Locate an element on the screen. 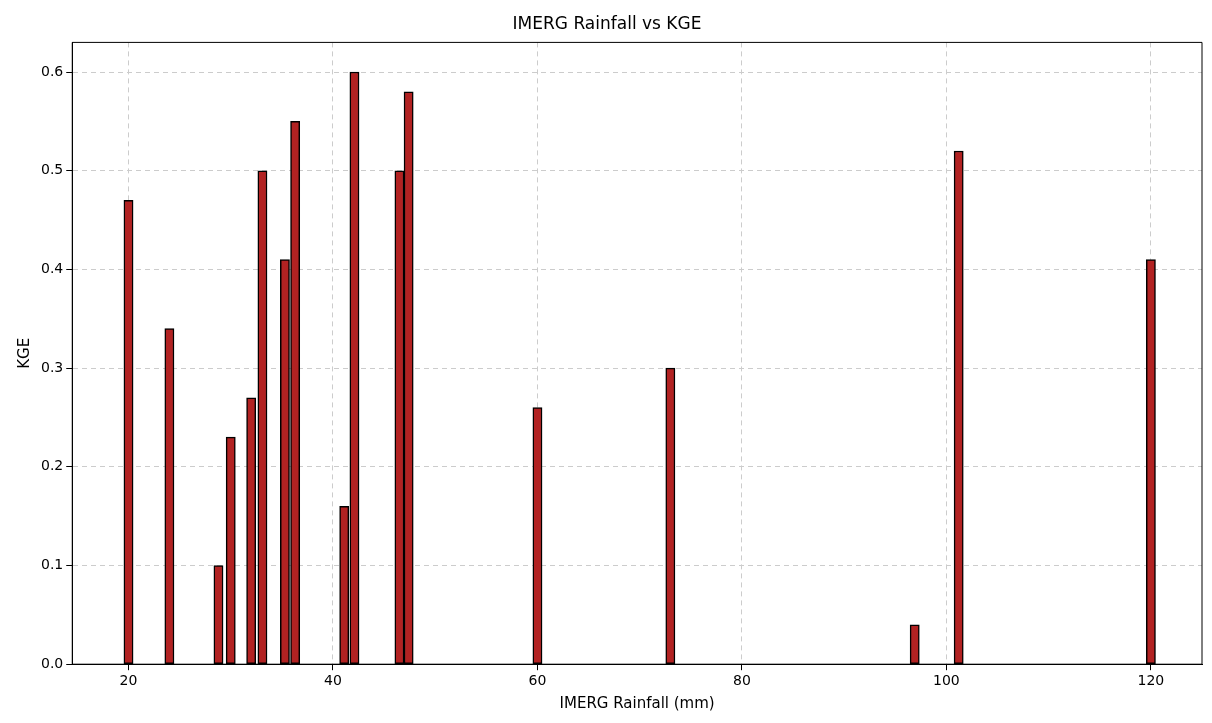 Image resolution: width=1212 pixels, height=723 pixels. x-tick-label: 40 is located at coordinates (333, 680).